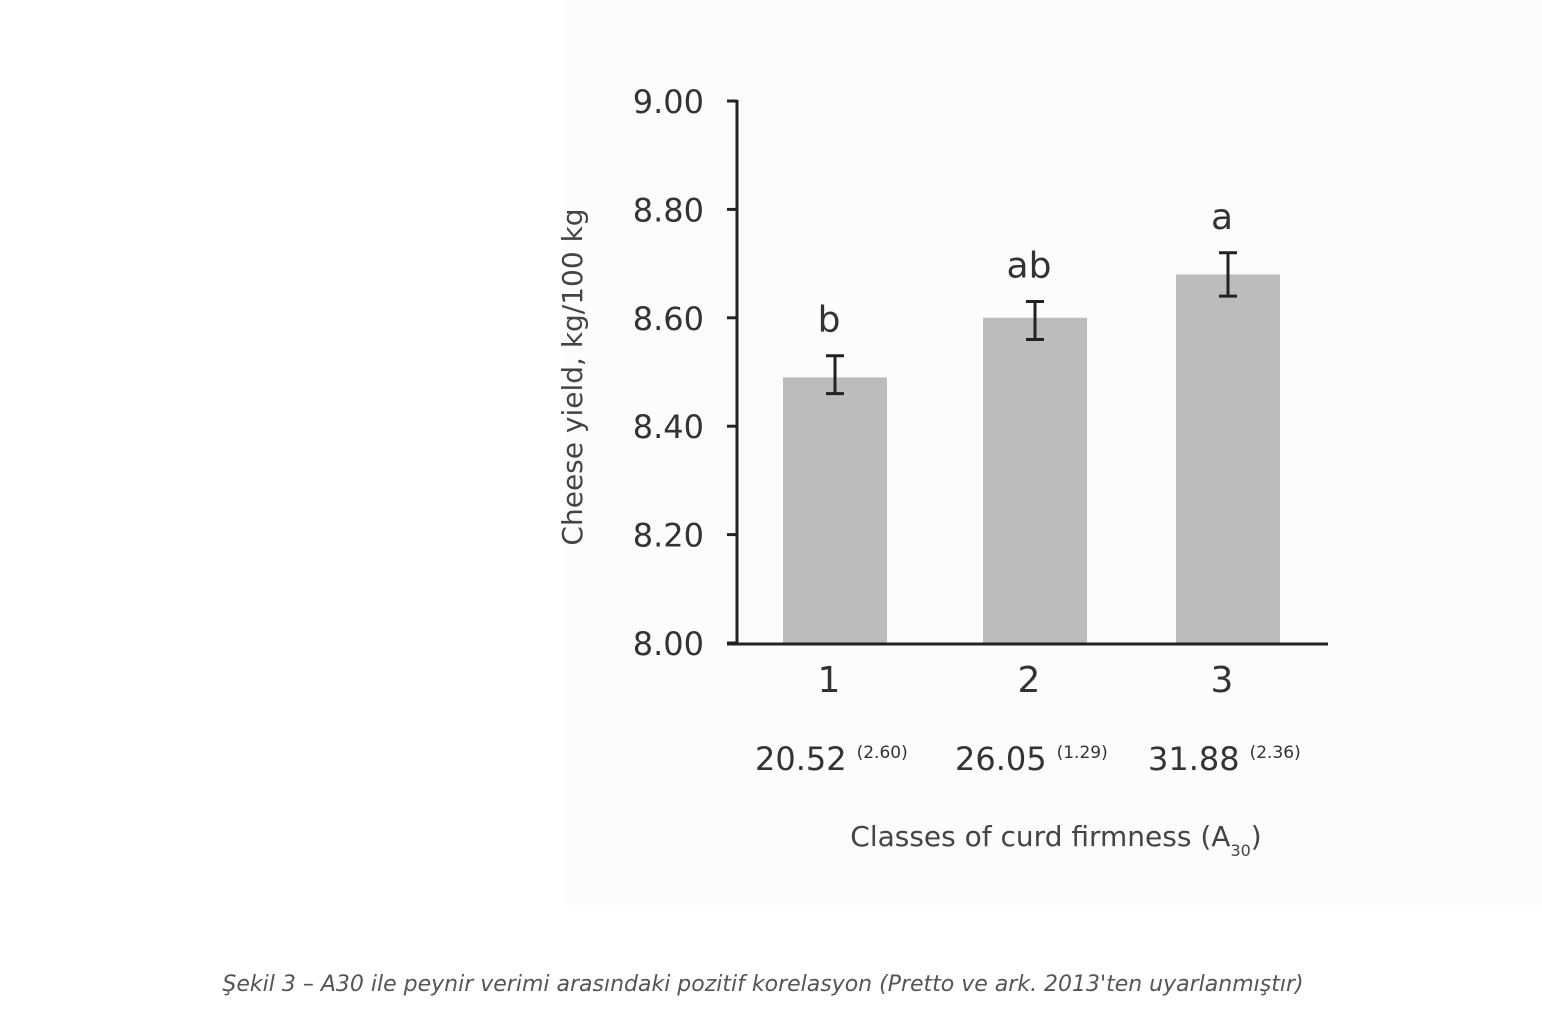  What do you see at coordinates (668, 536) in the screenshot?
I see `y-tick-label: 8.20` at bounding box center [668, 536].